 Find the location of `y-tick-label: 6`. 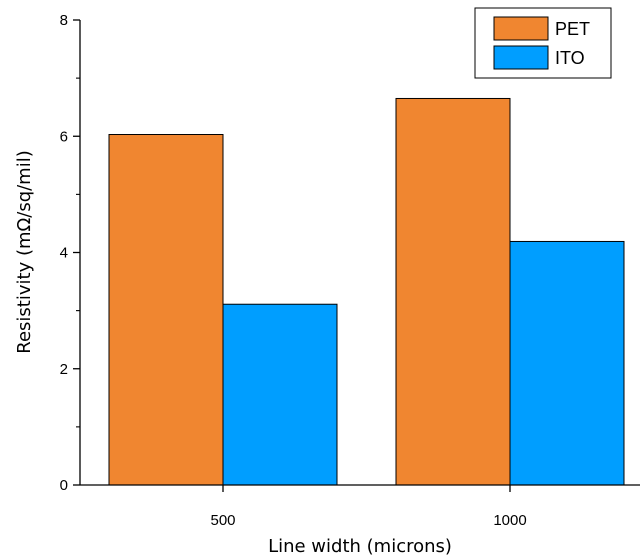

y-tick-label: 6 is located at coordinates (64, 136).